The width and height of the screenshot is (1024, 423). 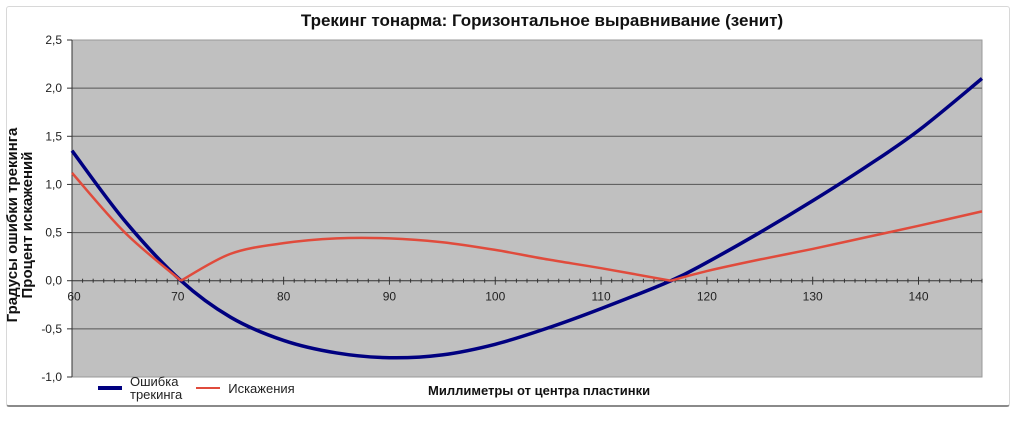 What do you see at coordinates (110, 388) in the screenshot?
I see `legend-swatch-tracking-error` at bounding box center [110, 388].